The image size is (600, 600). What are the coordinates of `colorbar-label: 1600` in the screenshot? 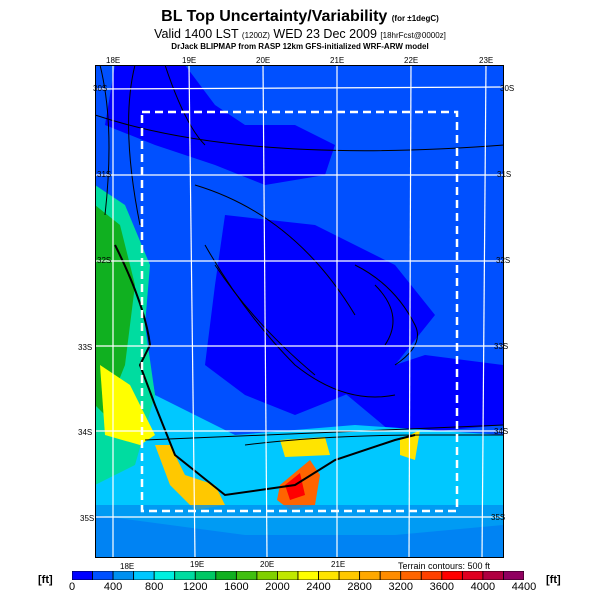 It's located at (236, 587).